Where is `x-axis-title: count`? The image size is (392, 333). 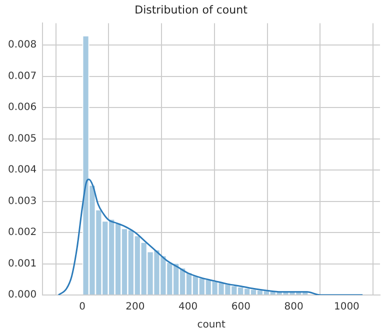
x-axis-title: count is located at coordinates (211, 325).